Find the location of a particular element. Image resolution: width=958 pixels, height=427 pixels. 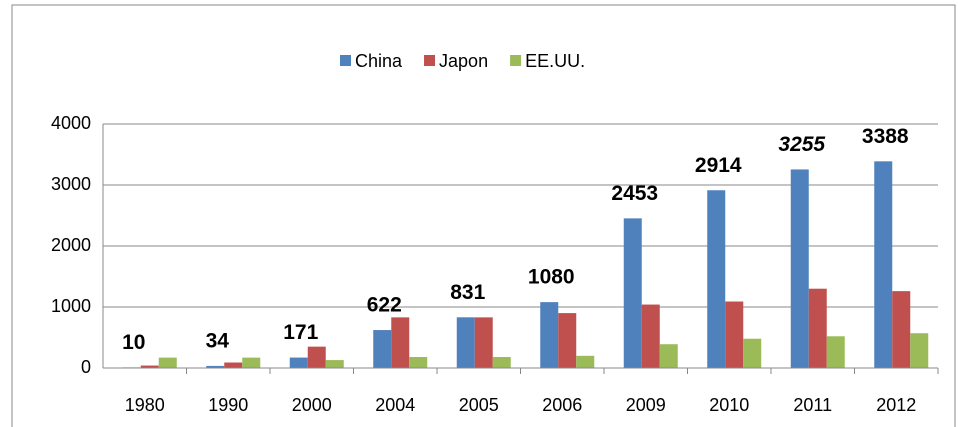

x-tick-label: 2000 is located at coordinates (312, 405).